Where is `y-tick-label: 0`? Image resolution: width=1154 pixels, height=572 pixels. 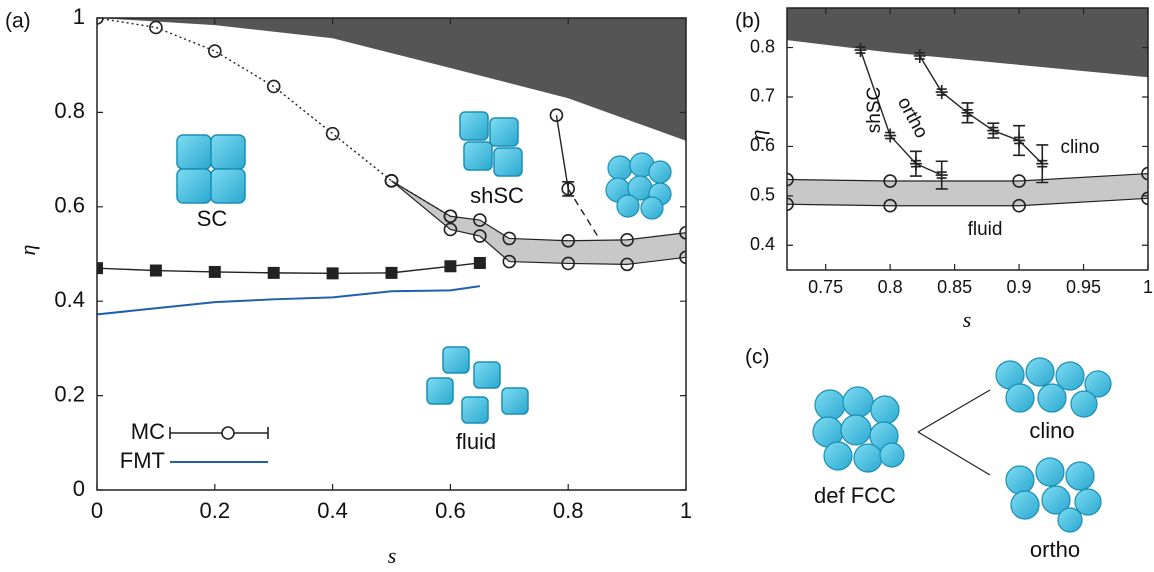
y-tick-label: 0 is located at coordinates (79, 488).